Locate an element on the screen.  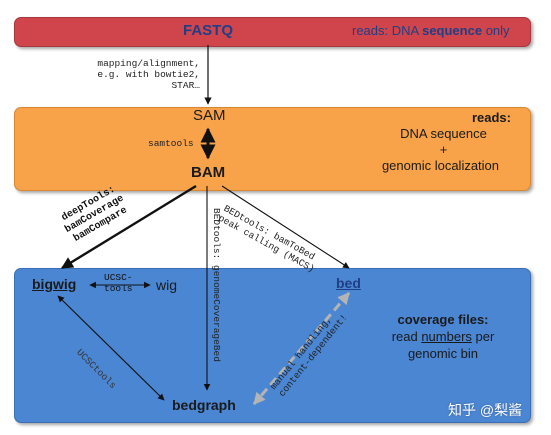
numbers-word: numbers is located at coordinates (446, 336).